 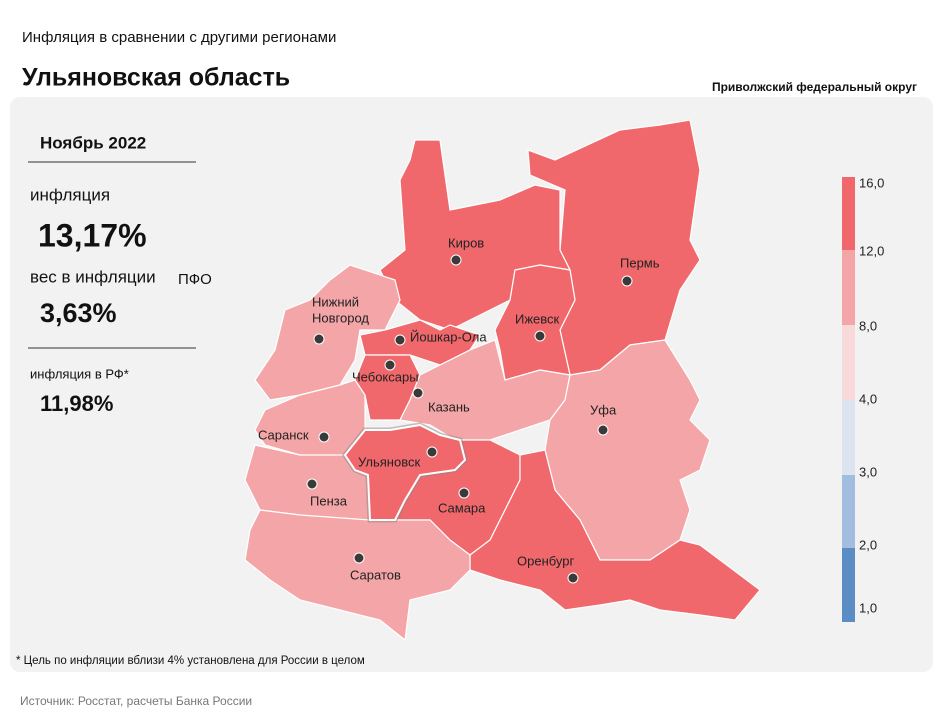 I want to click on region-label: Нижний, so click(x=335, y=301).